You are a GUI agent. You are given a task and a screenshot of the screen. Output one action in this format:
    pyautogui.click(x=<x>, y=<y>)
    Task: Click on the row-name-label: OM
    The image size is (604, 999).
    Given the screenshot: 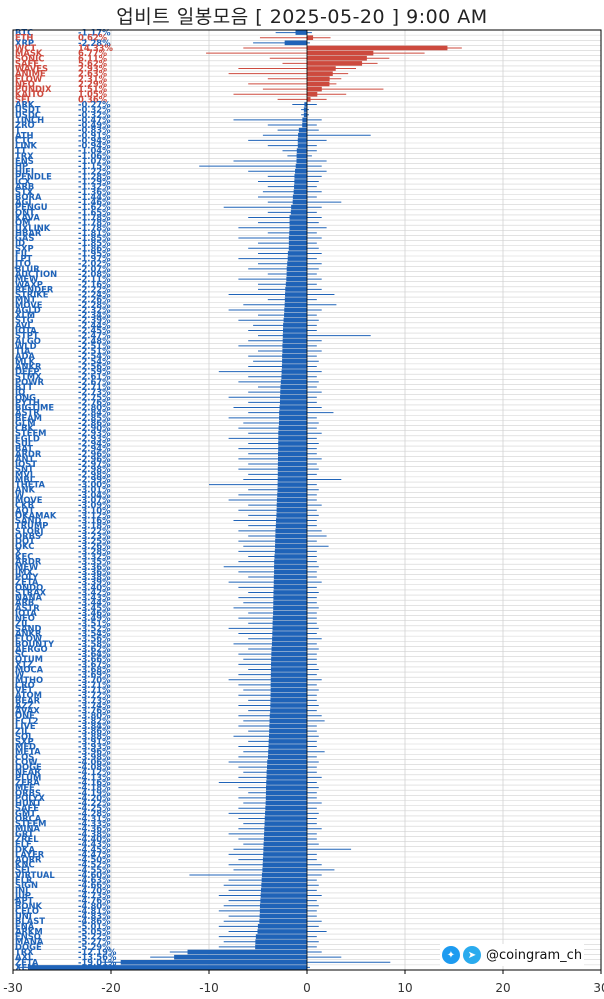 What is the action you would take?
    pyautogui.click(x=22, y=223)
    